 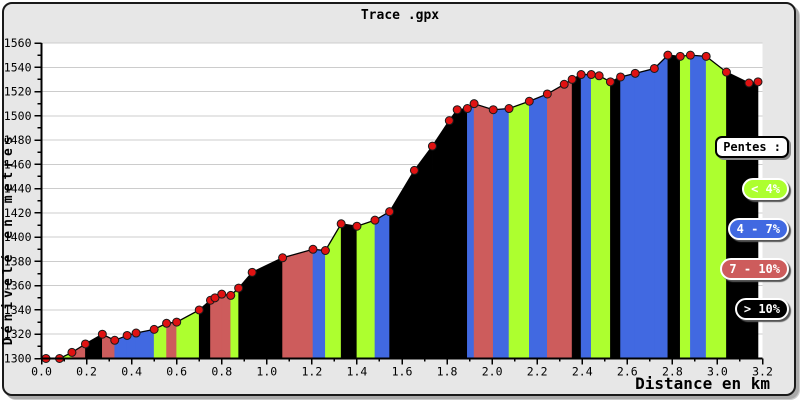 I want to click on x-axis-label: Distance en km, so click(x=702, y=383).